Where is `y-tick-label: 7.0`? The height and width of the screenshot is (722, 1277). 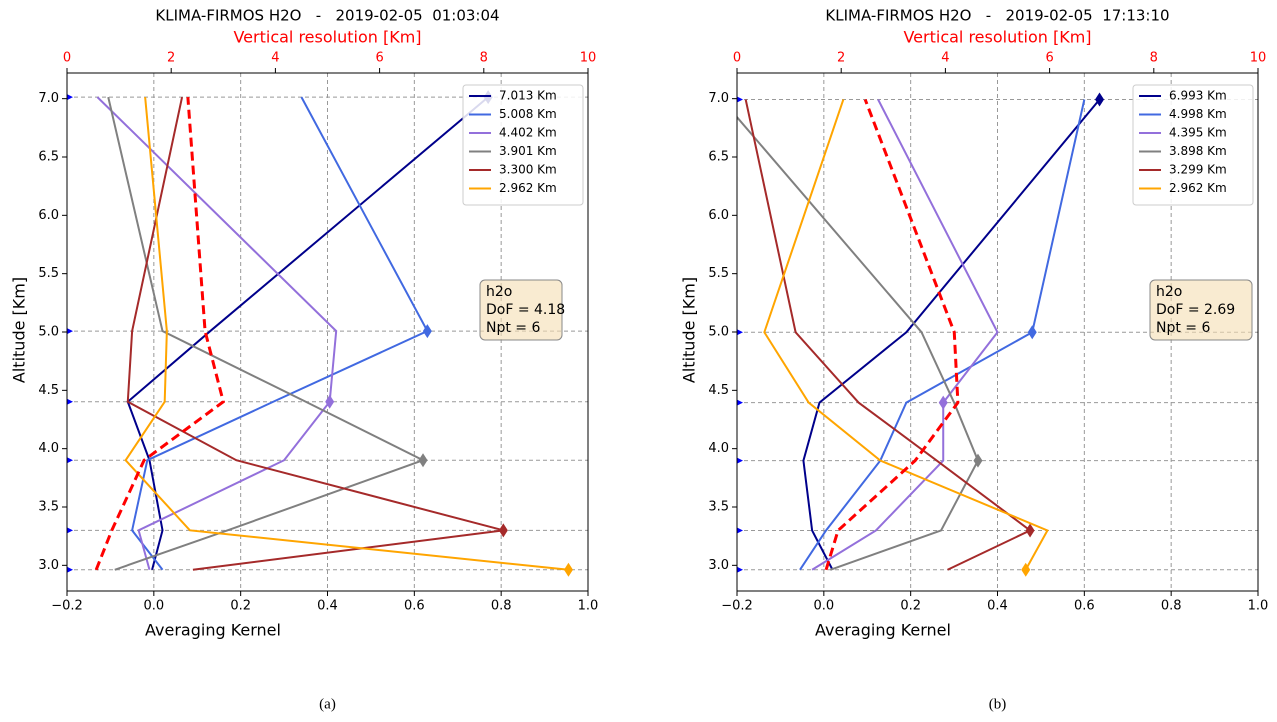 y-tick-label: 7.0 is located at coordinates (48, 98).